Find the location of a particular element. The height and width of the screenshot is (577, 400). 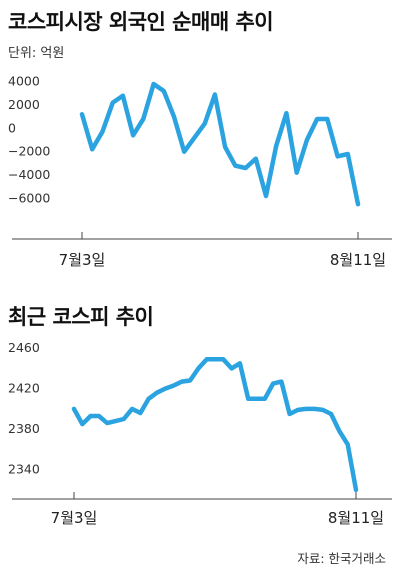

y-tick-label: −2000 is located at coordinates (29, 151).